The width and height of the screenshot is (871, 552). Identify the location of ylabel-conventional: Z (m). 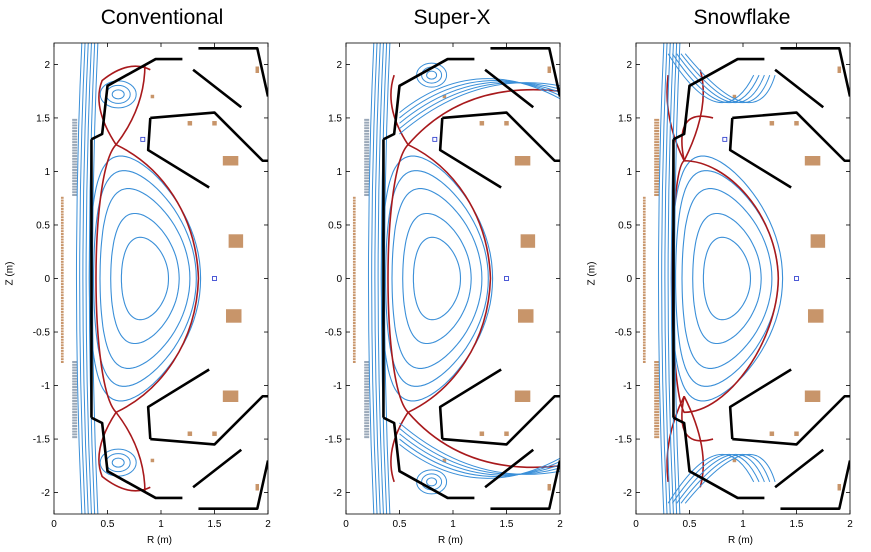
(10, 273).